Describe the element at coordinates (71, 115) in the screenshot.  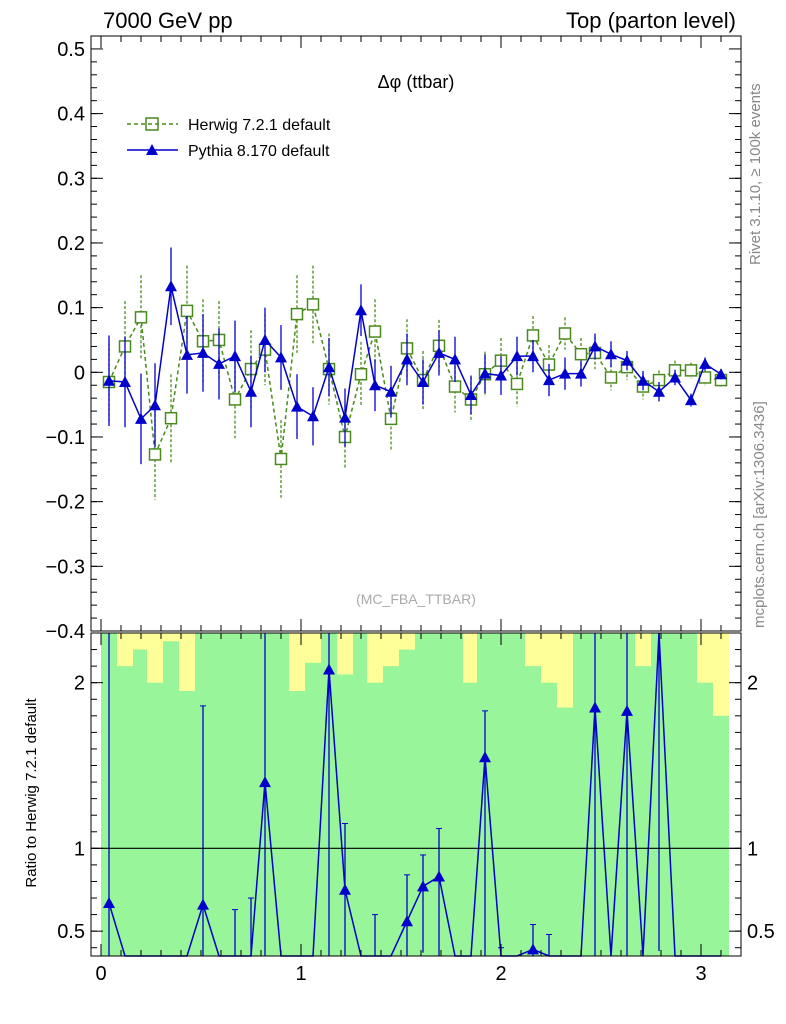
I see `y-tick-label: 0.4` at that location.